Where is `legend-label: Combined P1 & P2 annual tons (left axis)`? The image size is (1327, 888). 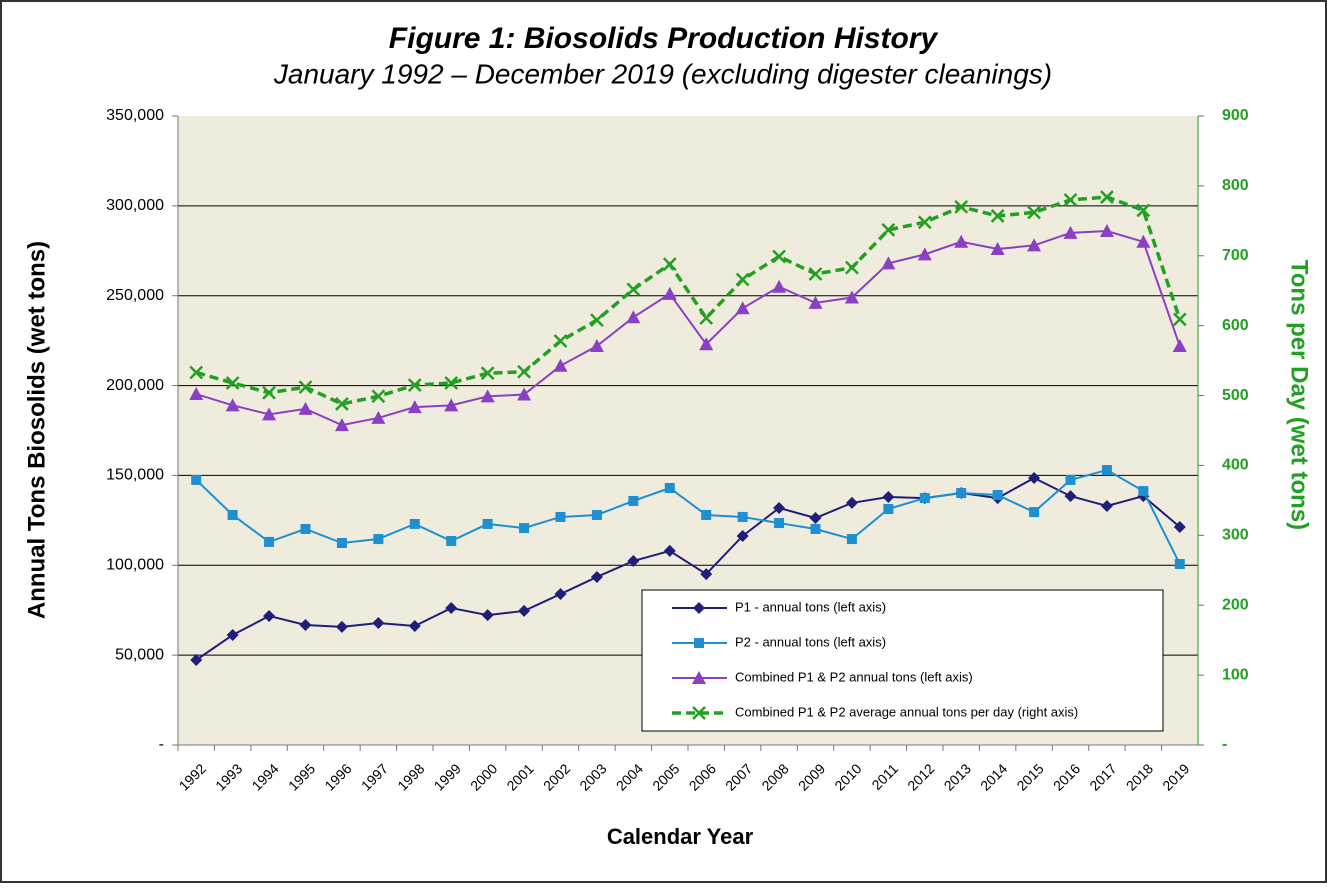 legend-label: Combined P1 & P2 annual tons (left axis) is located at coordinates (854, 676).